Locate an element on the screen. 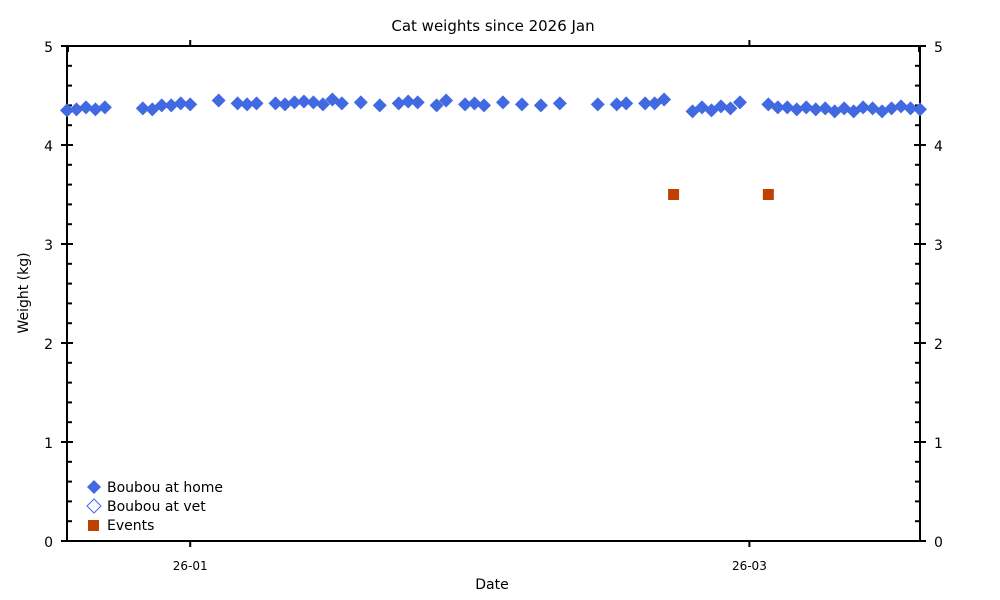 The height and width of the screenshot is (600, 1000). legend-item-events: Events is located at coordinates (121, 526).